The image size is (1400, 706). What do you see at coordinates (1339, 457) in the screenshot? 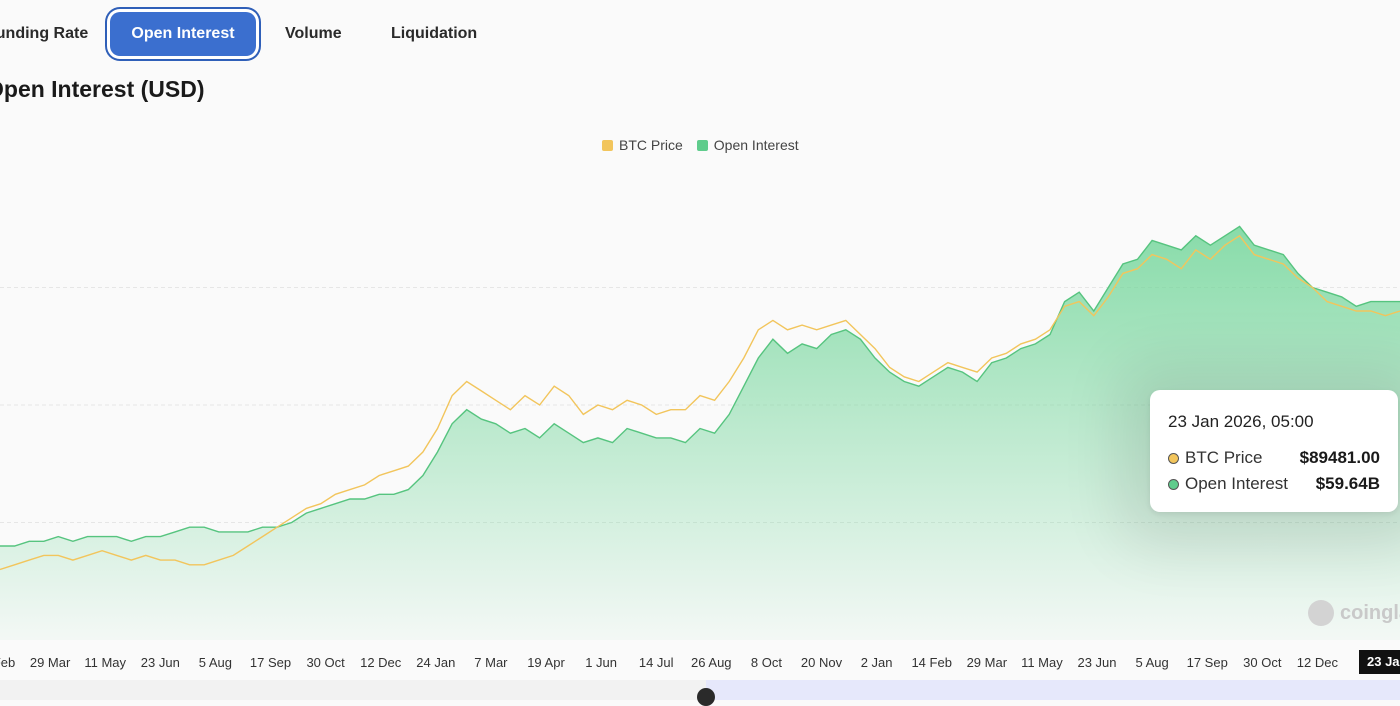
I see `tooltip-value-btc-price: $89481.00` at bounding box center [1339, 457].